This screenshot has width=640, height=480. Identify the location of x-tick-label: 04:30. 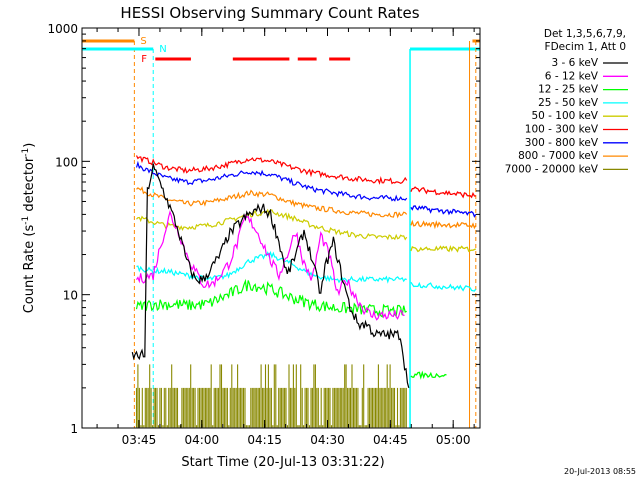
(327, 440).